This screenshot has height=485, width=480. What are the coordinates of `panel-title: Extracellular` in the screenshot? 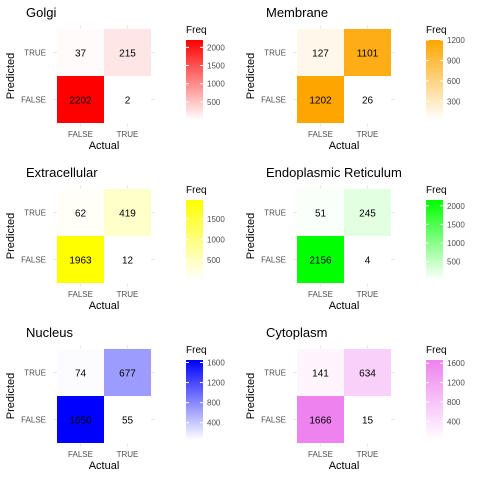 It's located at (62, 172).